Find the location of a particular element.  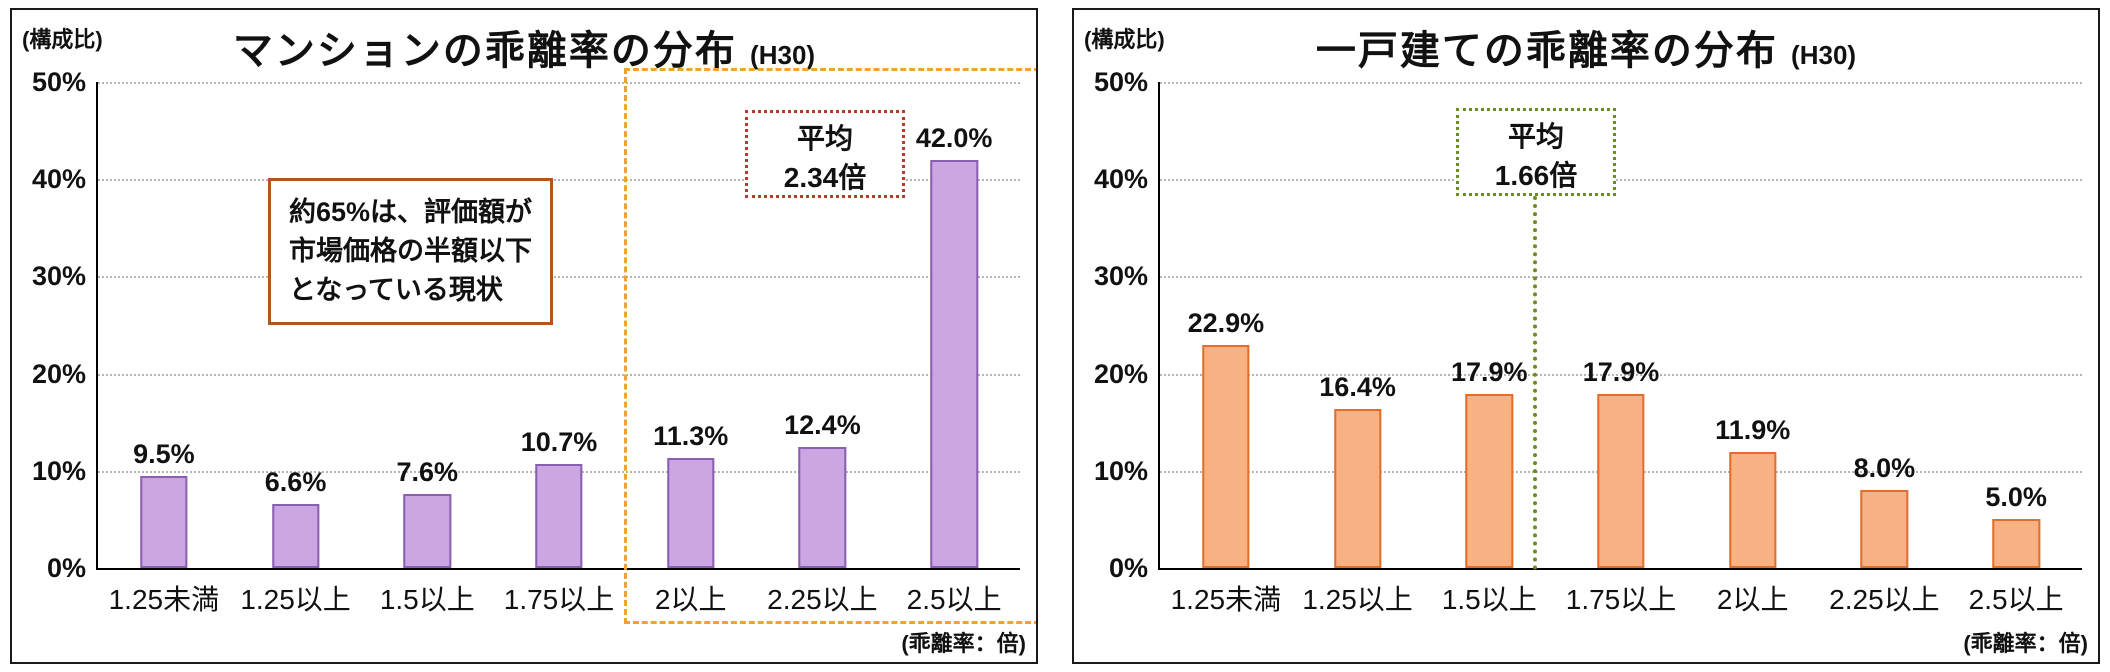

bar-value-label: 7.6% is located at coordinates (427, 472).